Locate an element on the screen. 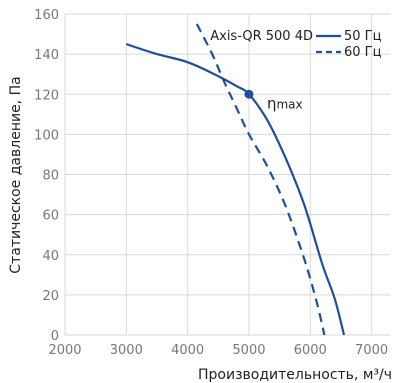  x-tick-labels: 2000 3000 4000 5000 6000 7000 is located at coordinates (218, 350).